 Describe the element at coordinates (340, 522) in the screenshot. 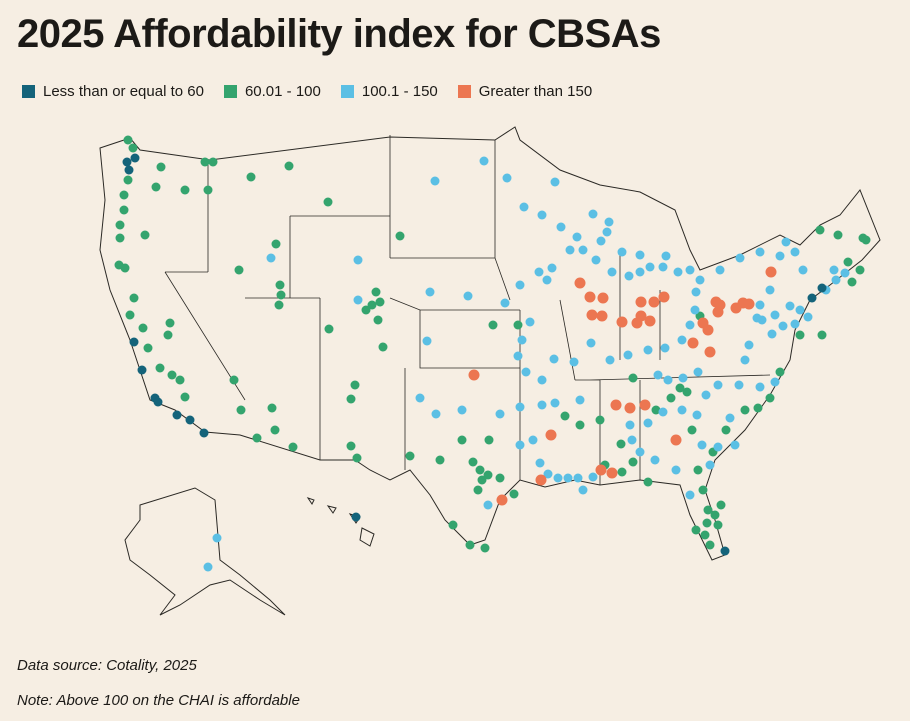

I see `hawaii` at that location.